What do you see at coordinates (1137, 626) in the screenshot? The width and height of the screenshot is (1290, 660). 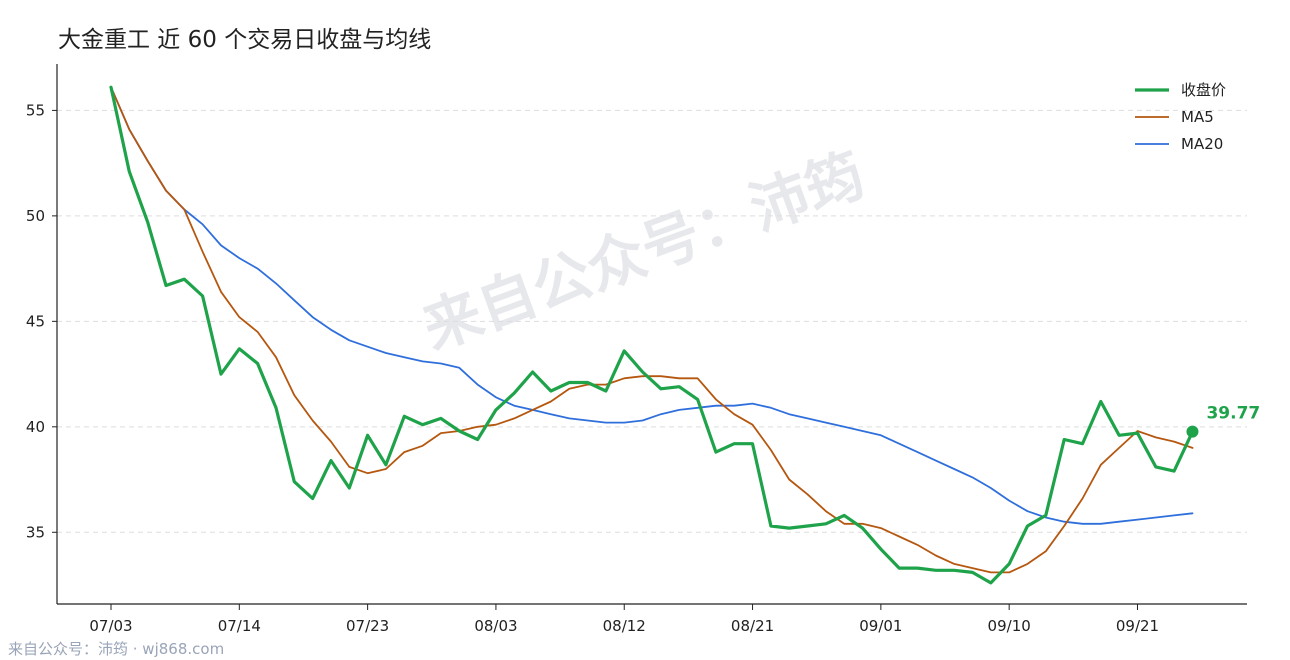 I see `x-tick-label: 09/21` at bounding box center [1137, 626].